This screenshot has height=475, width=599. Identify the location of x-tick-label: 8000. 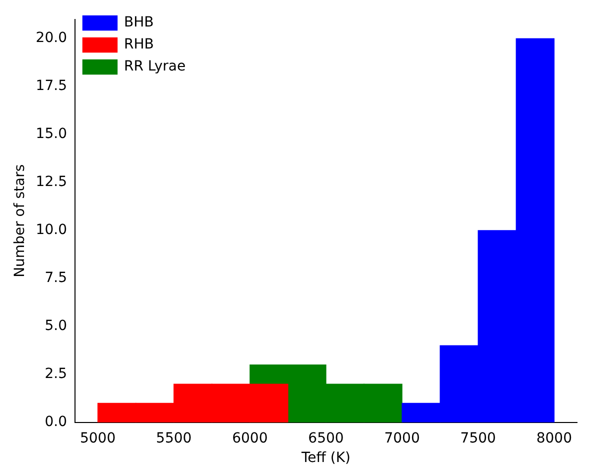
(554, 438).